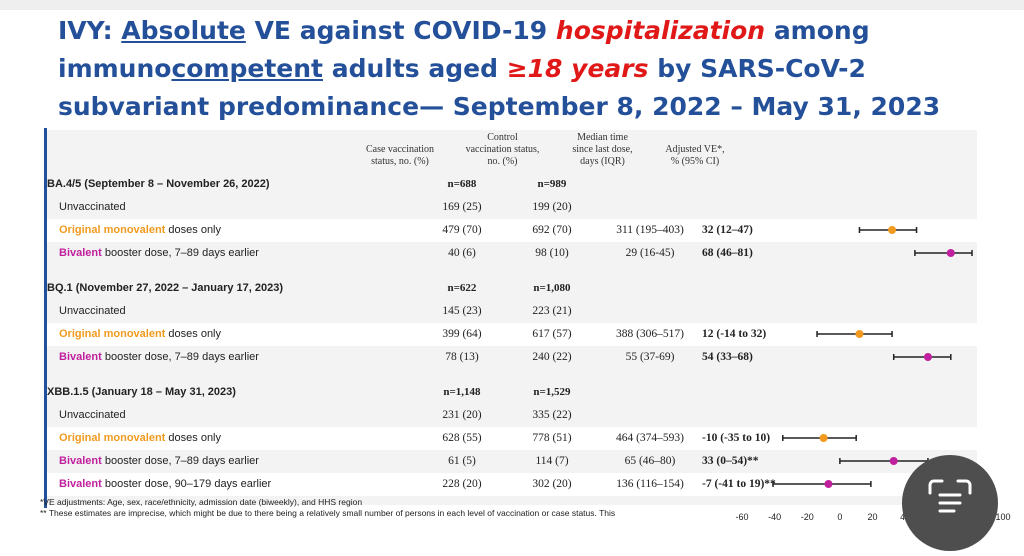 Image resolution: width=1024 pixels, height=556 pixels. I want to click on top-bar, so click(512, 5).